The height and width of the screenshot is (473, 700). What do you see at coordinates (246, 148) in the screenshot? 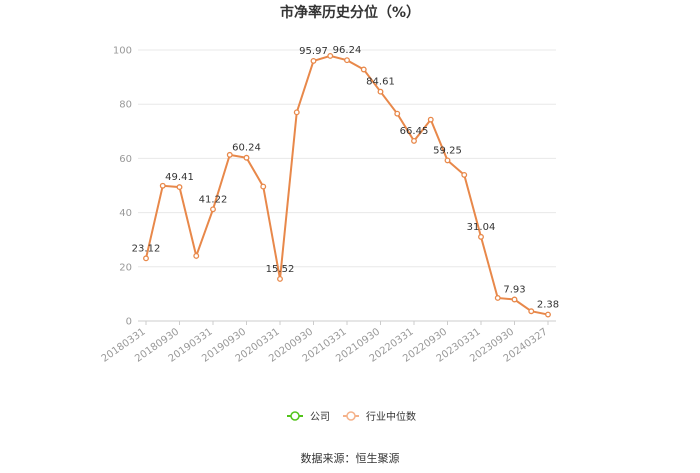
I see `data-label: 60.24` at bounding box center [246, 148].